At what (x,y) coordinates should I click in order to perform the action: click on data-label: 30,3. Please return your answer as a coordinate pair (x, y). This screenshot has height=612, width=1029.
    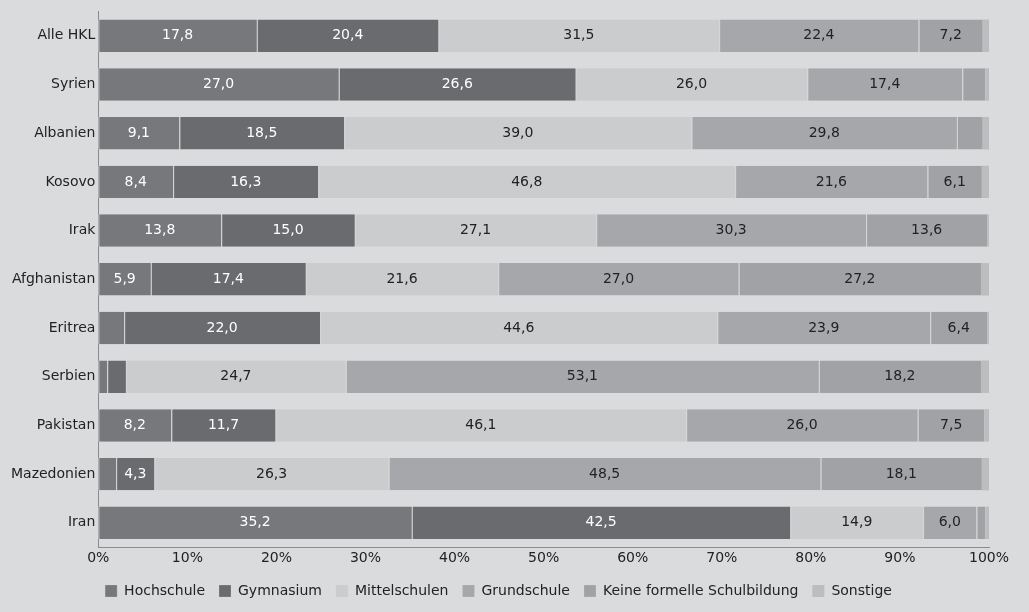
    Looking at the image, I should click on (731, 229).